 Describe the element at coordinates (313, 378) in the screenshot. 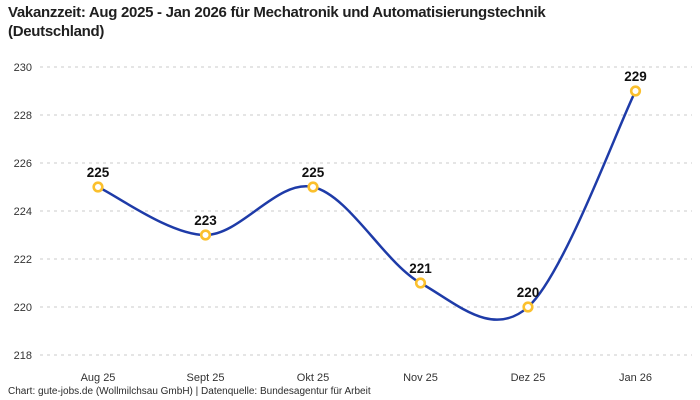

I see `x-axis-tick-label: Okt 25` at that location.